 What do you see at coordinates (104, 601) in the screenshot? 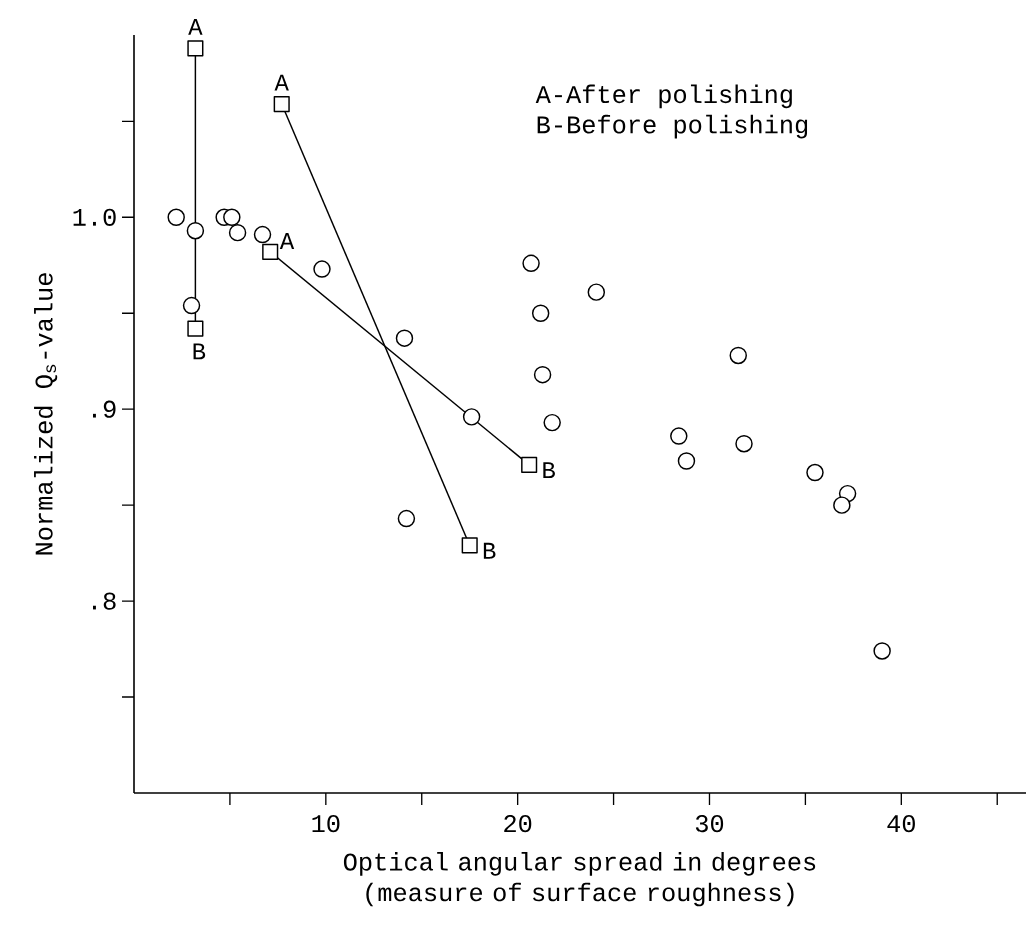
I see `y-tick-label: .8` at bounding box center [104, 601].